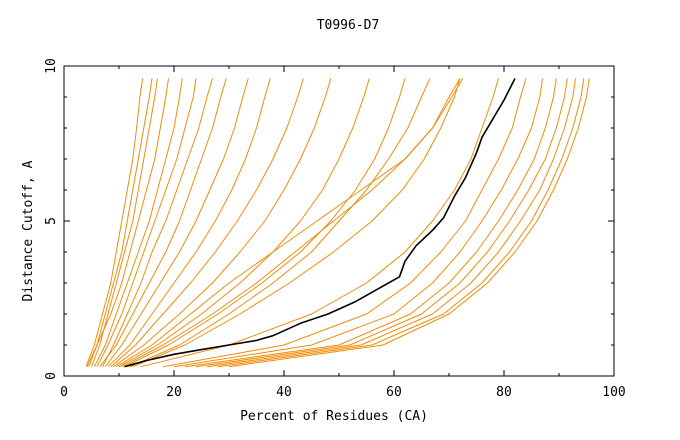  What do you see at coordinates (394, 392) in the screenshot?
I see `x-tick-label: 60` at bounding box center [394, 392].